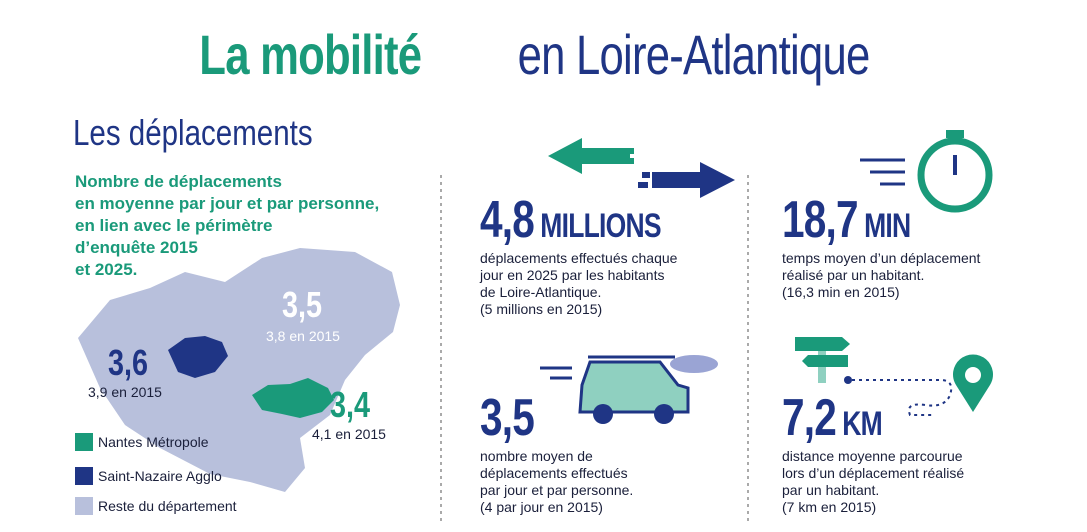 The image size is (1087, 532). What do you see at coordinates (873, 473) in the screenshot?
I see `stat-description: lors d’un déplacement réalisé` at bounding box center [873, 473].